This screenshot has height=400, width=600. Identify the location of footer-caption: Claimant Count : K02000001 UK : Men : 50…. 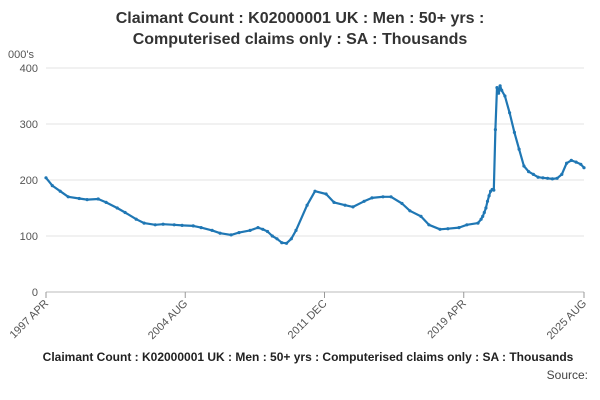
(308, 357).